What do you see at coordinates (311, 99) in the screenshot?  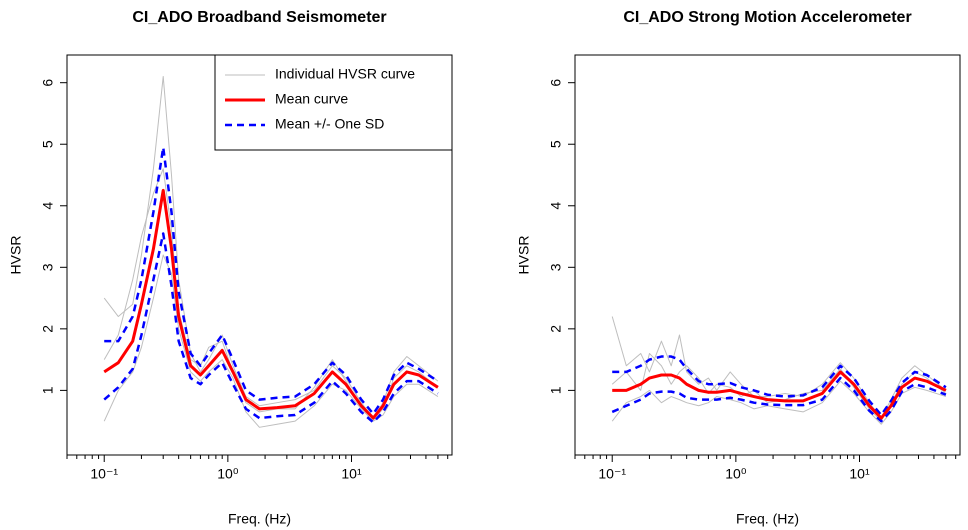 I see `legend-label: Mean curve` at bounding box center [311, 99].